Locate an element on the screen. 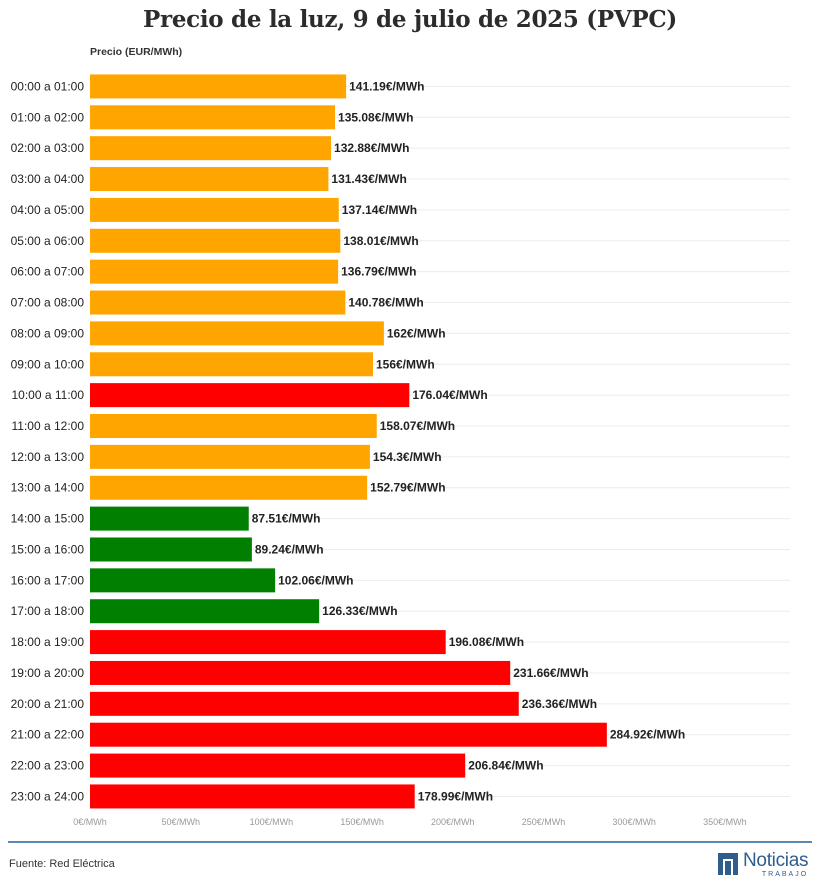  value-label: 236.36€/MWh is located at coordinates (559, 704).